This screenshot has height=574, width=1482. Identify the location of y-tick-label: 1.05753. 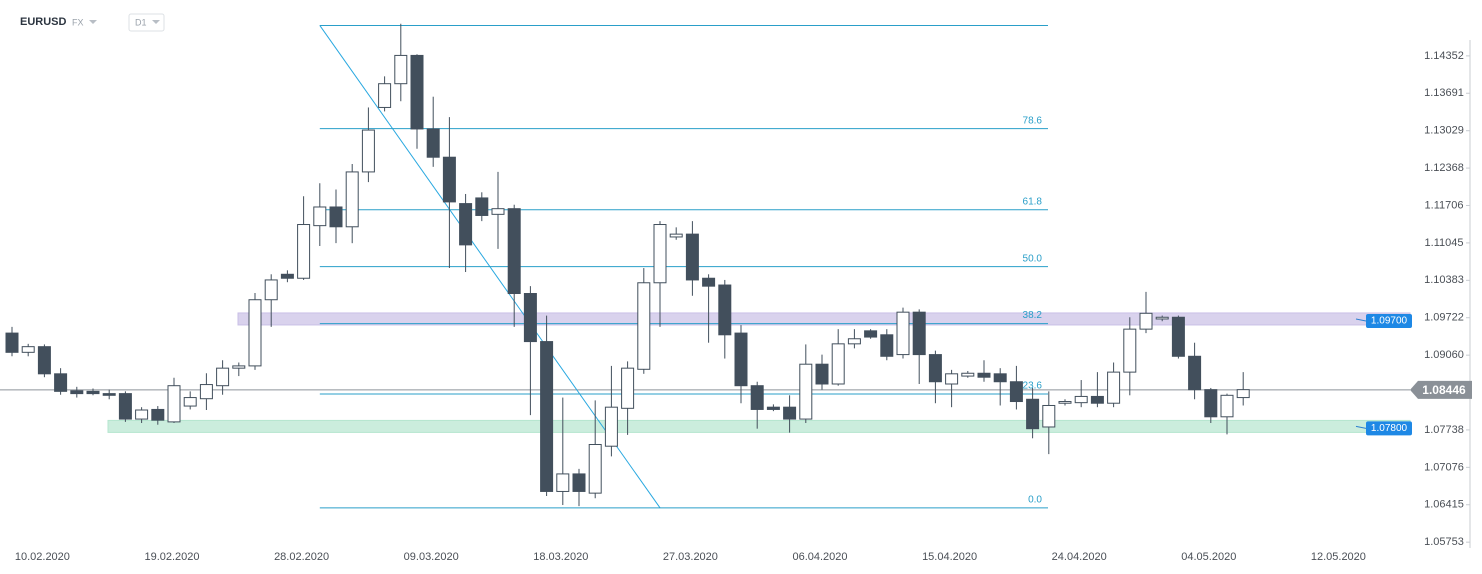
(1444, 542).